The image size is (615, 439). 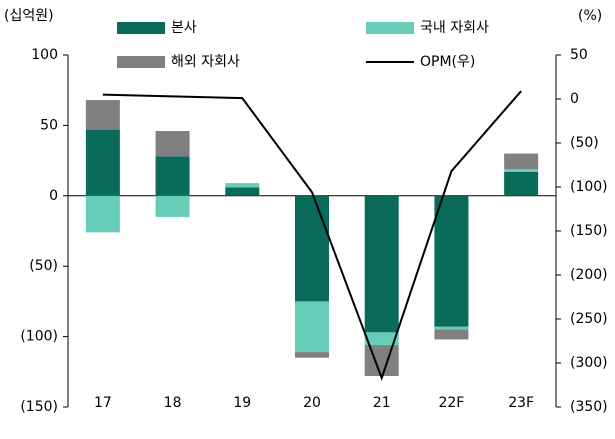 I want to click on y-tick-label: 50, so click(x=49, y=125).